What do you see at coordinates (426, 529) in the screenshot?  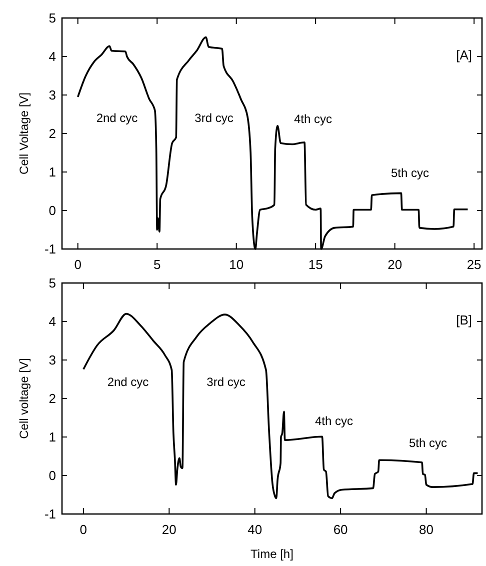 I see `x-tick-label: 80` at bounding box center [426, 529].